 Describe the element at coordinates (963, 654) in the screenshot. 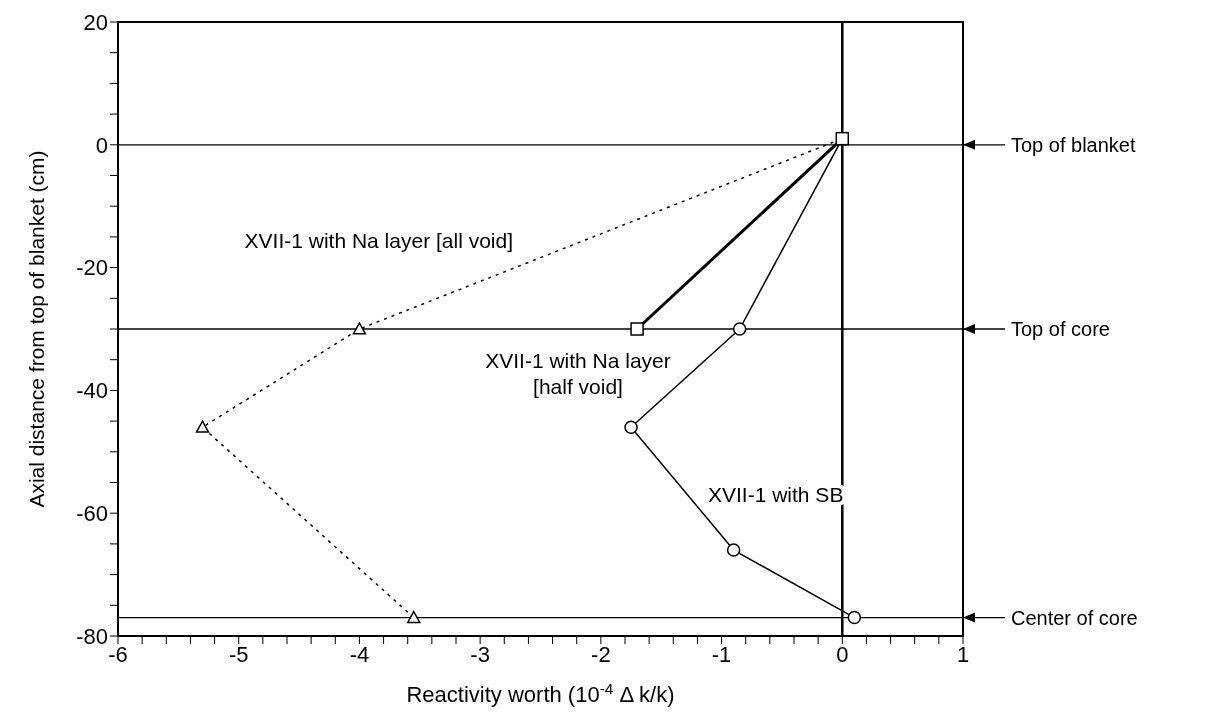

I see `x-tick-label: 1` at that location.